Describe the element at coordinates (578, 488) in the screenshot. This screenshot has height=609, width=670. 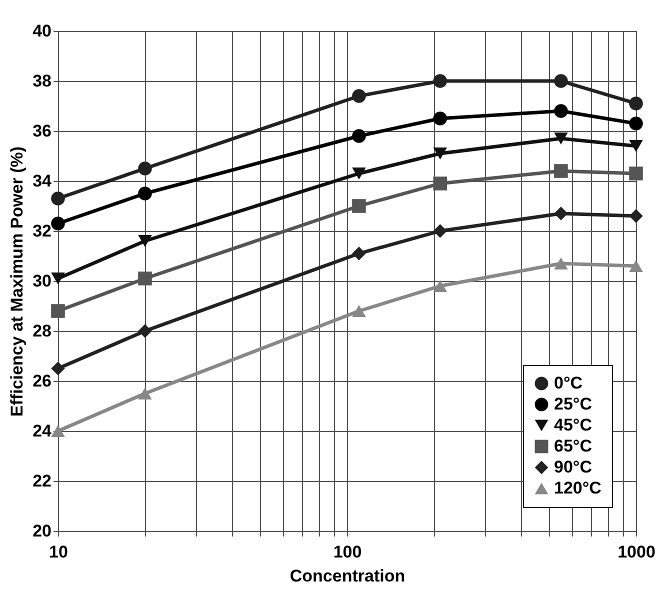
I see `legend-label: 120°C` at that location.